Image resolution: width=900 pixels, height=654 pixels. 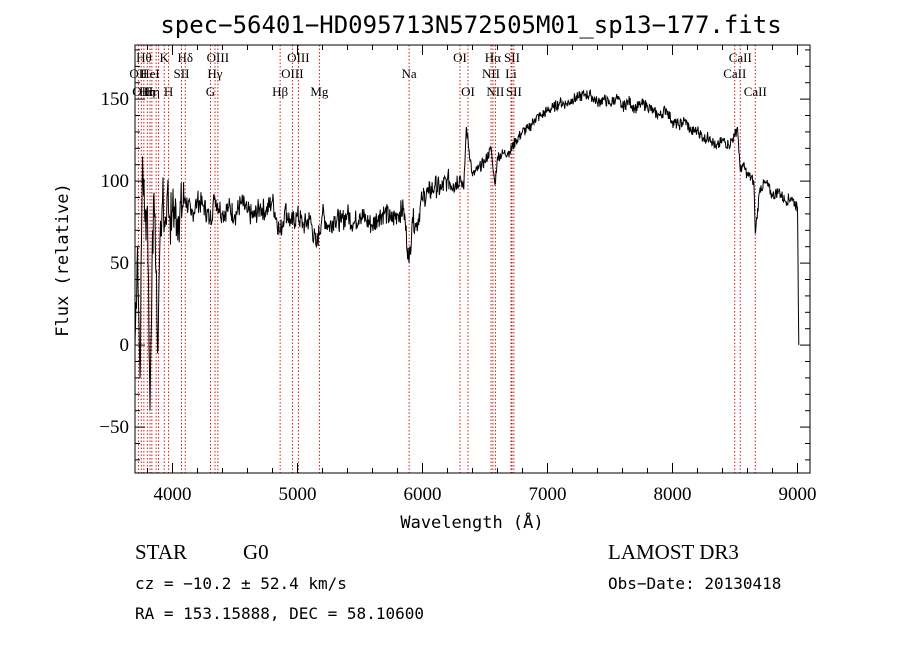 I want to click on survey-name: LAMOST DR3, so click(x=673, y=552).